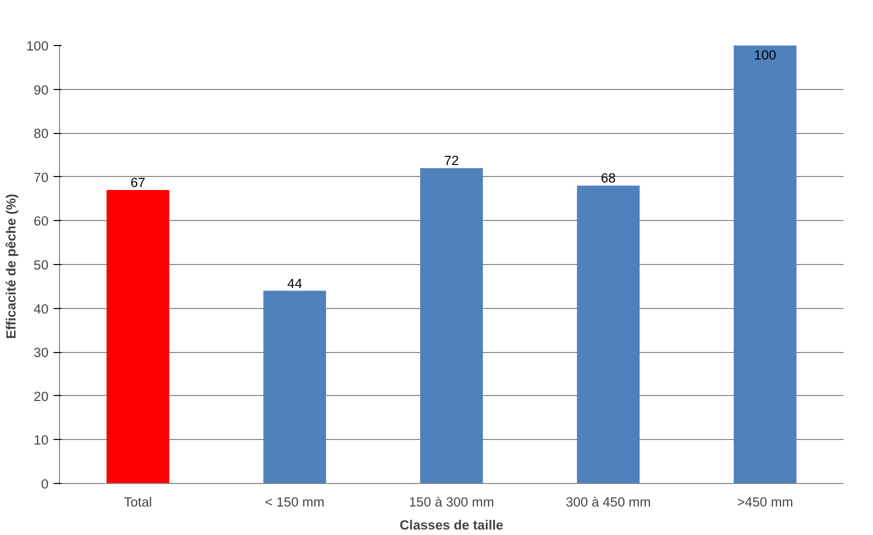 The width and height of the screenshot is (873, 535). I want to click on y-tick-label: 80, so click(41, 134).